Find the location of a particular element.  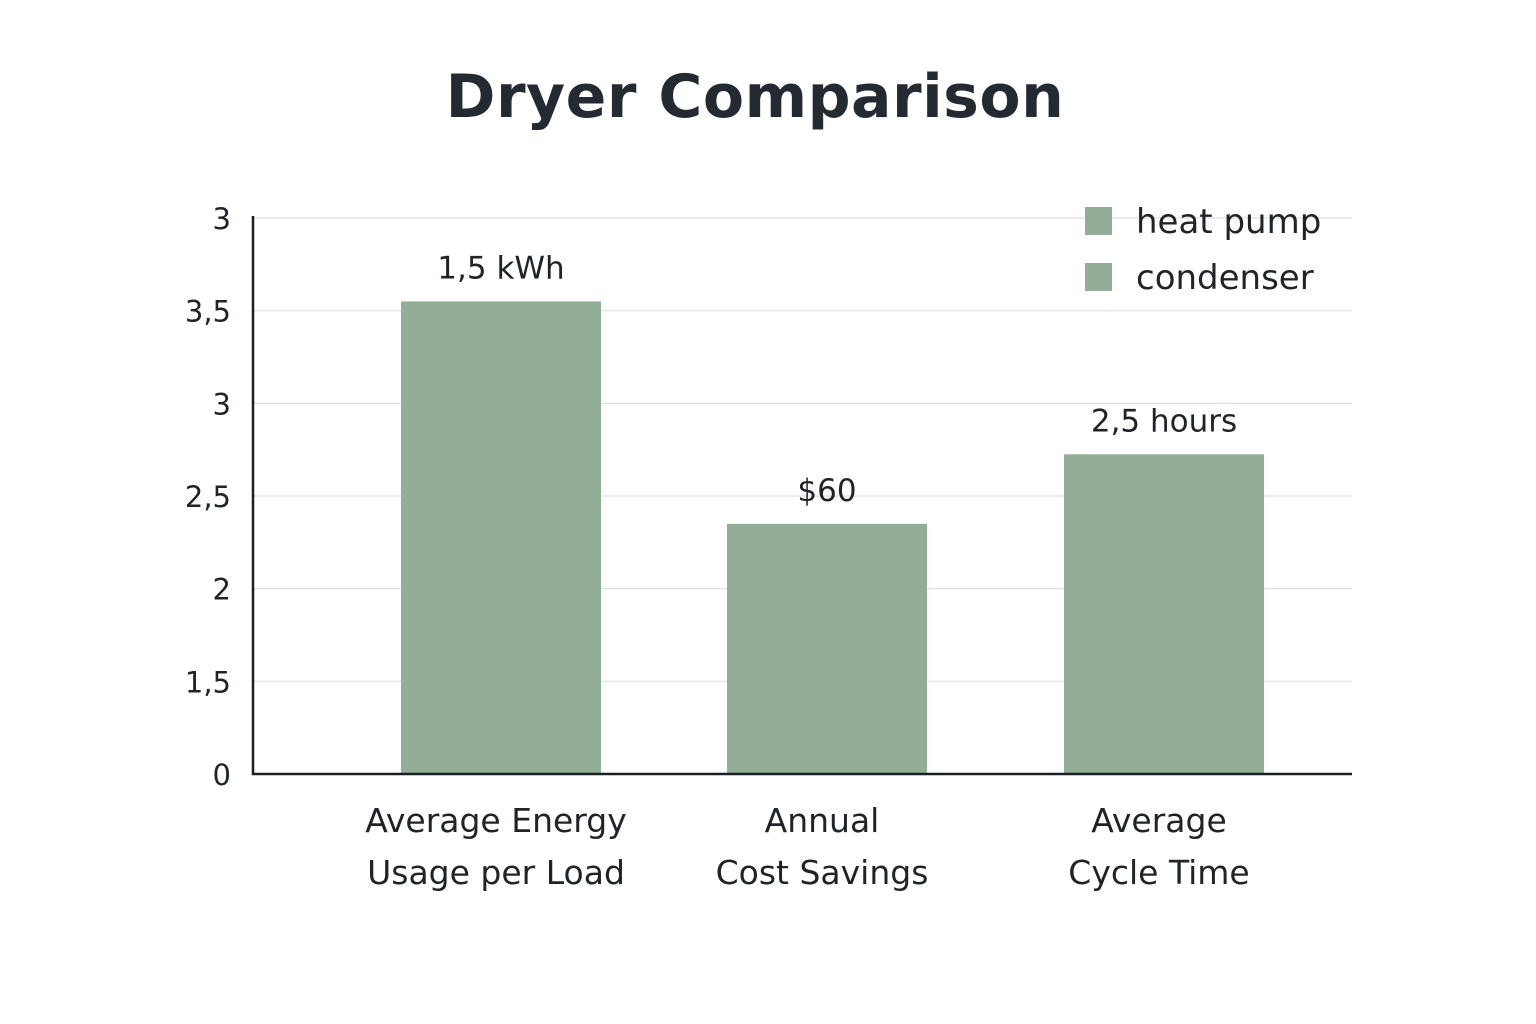

y-tick-label: 2 is located at coordinates (222, 590).